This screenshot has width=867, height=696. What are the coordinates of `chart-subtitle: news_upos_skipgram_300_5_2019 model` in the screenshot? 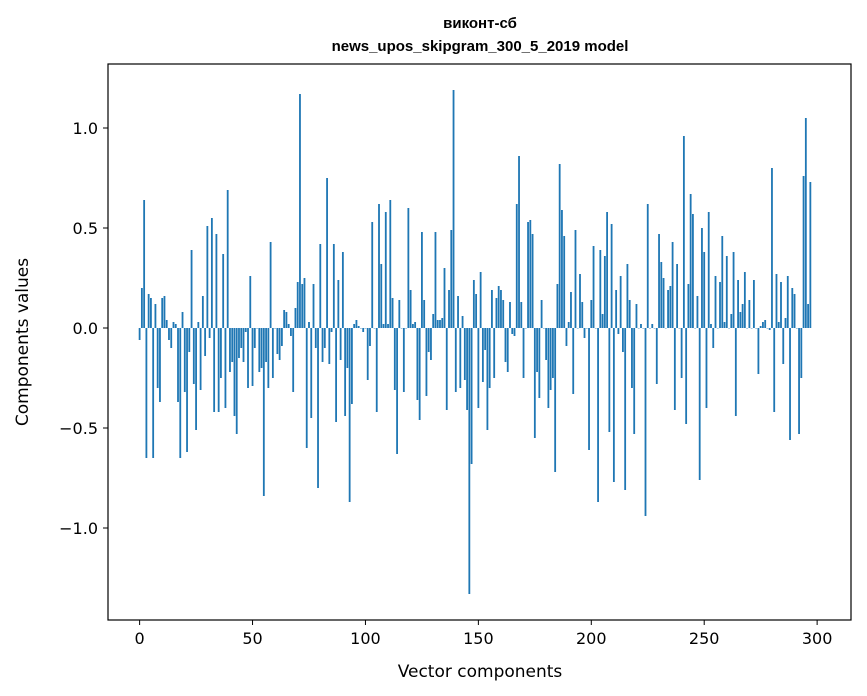 It's located at (480, 46).